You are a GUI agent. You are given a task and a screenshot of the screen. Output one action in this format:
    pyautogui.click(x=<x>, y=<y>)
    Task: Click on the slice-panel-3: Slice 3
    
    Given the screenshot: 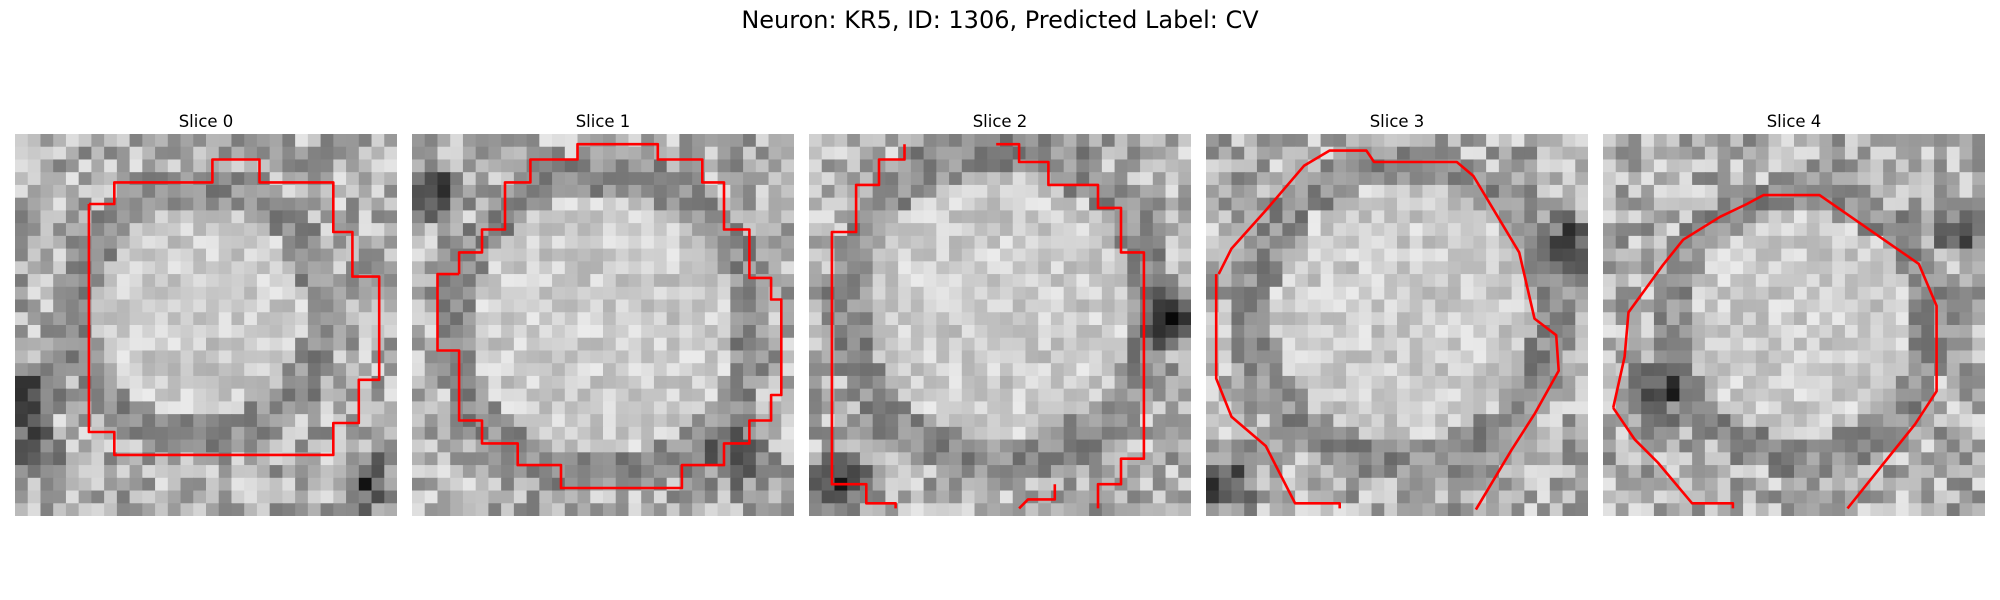 What is the action you would take?
    pyautogui.click(x=1397, y=313)
    